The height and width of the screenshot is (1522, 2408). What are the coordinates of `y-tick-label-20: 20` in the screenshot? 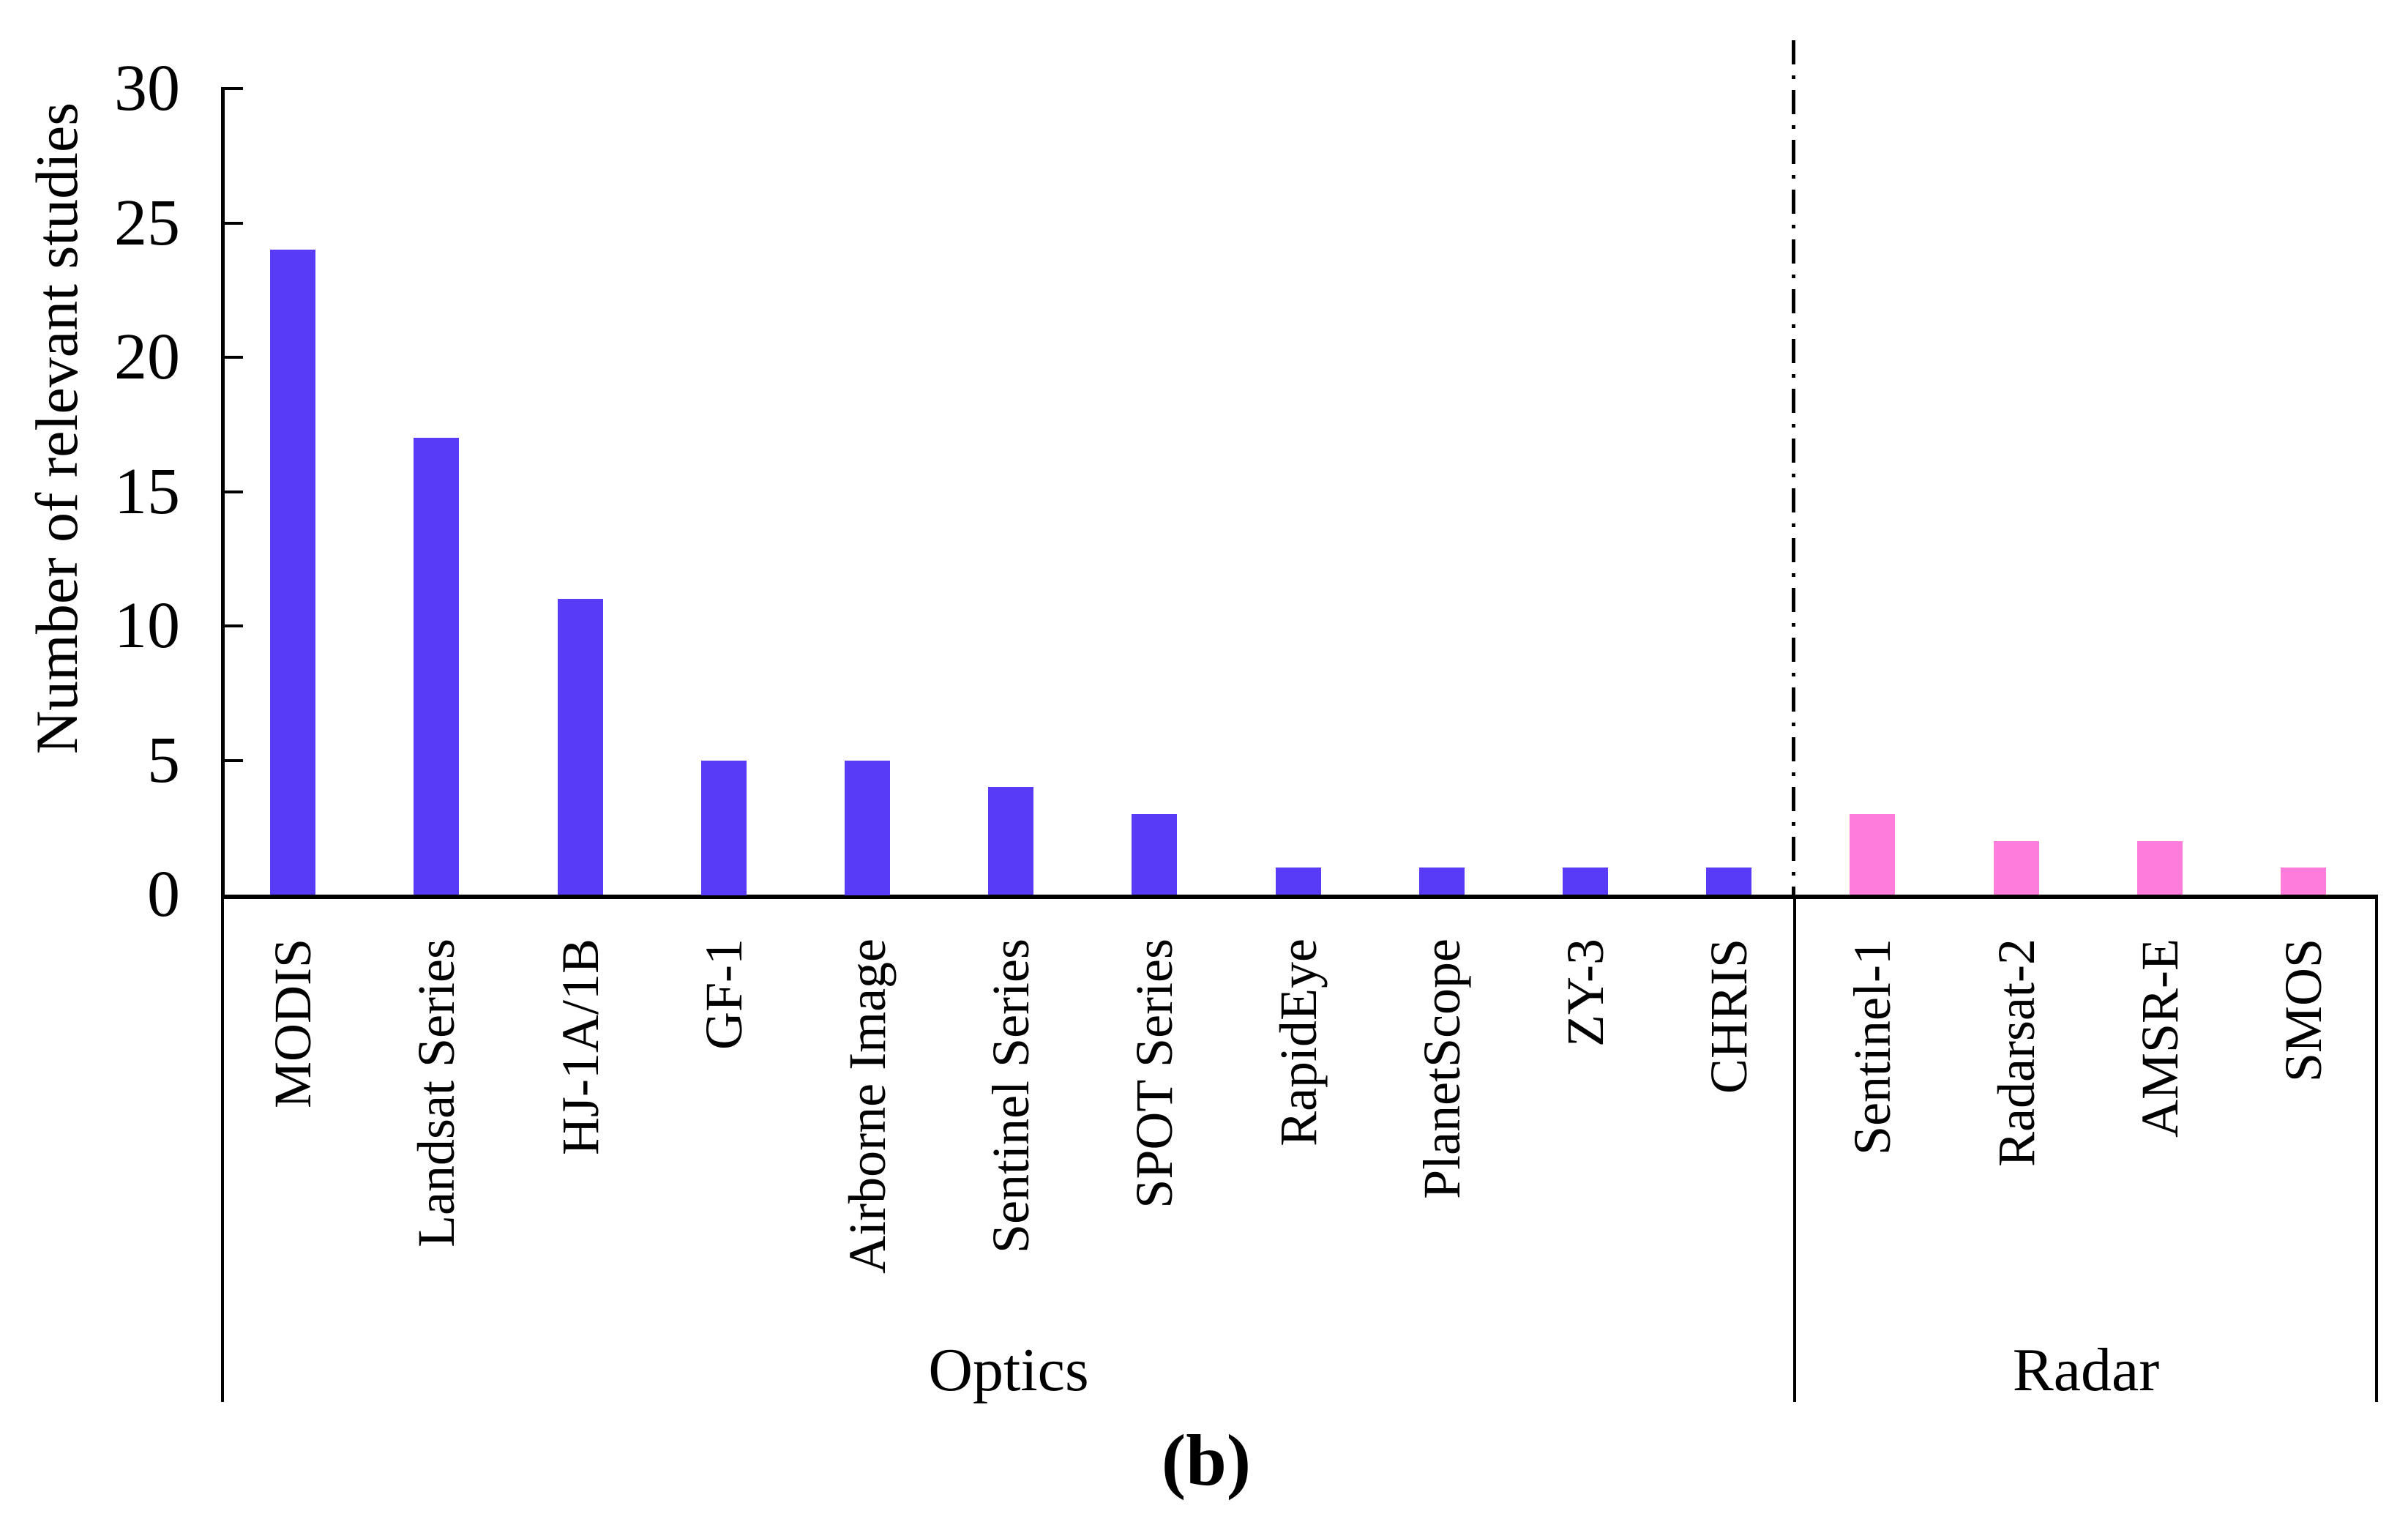 It's located at (147, 357).